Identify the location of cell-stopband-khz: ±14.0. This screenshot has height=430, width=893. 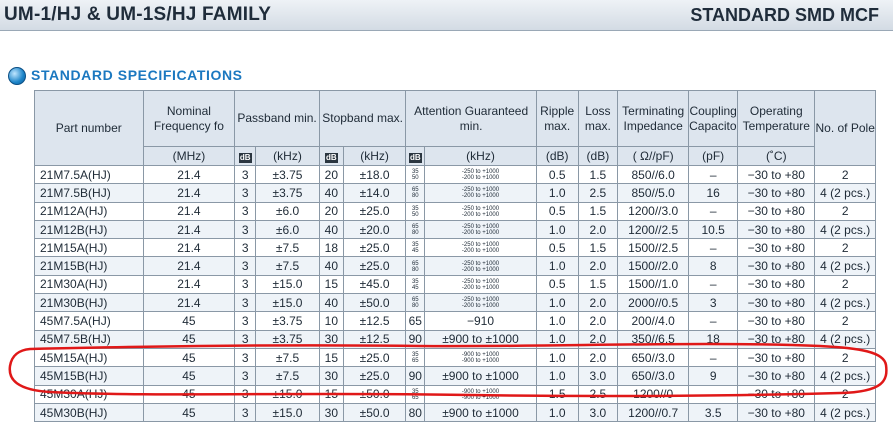
(374, 193).